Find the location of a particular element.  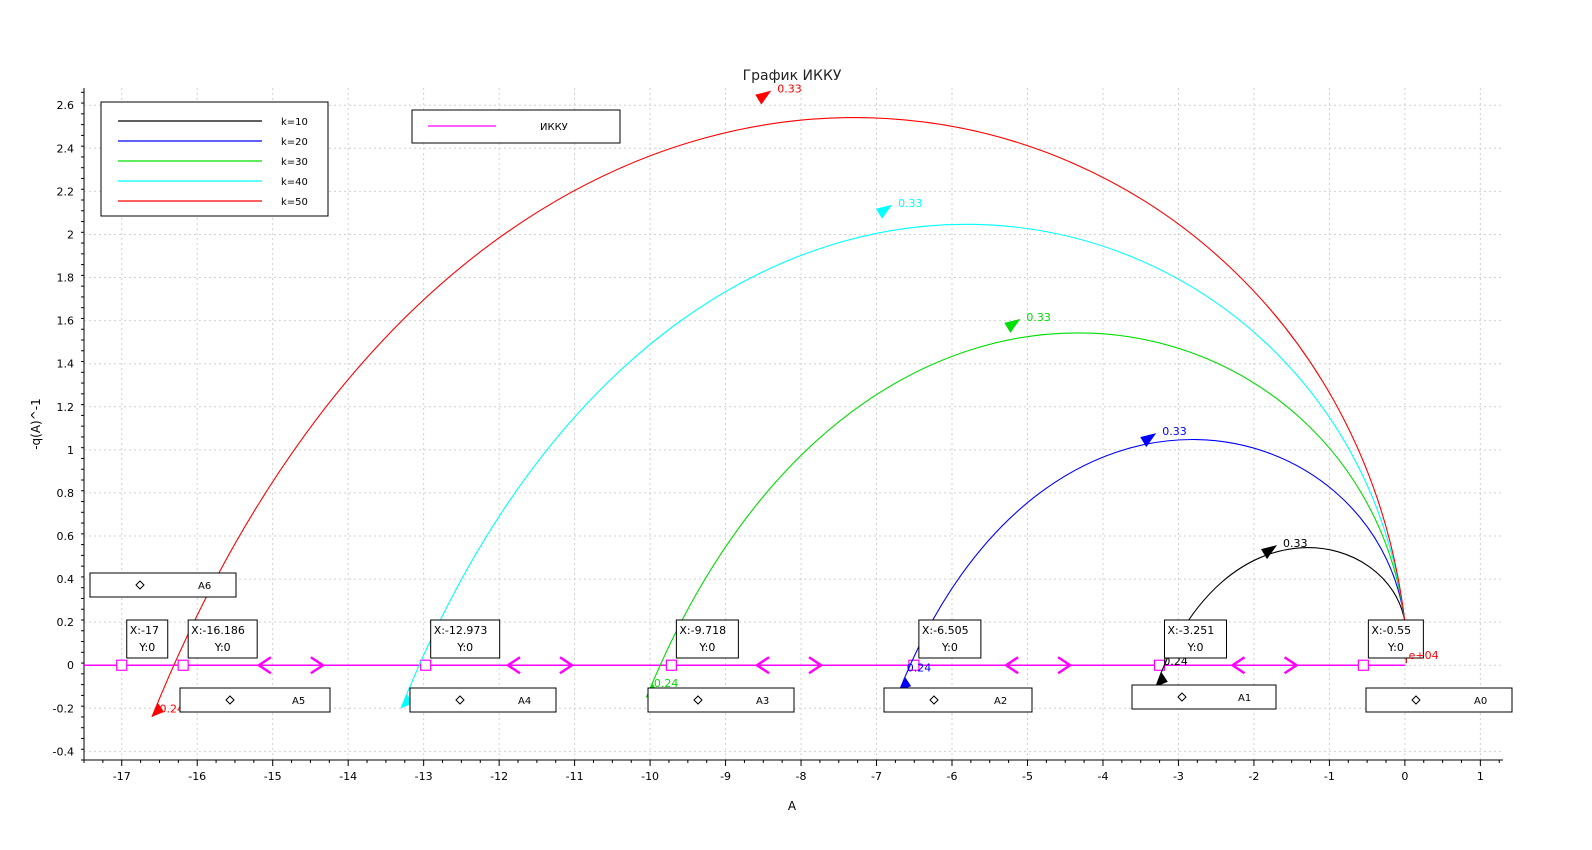

region-boxes: A6 A5 A4 A3 A2 A1 A0 is located at coordinates (801, 642).